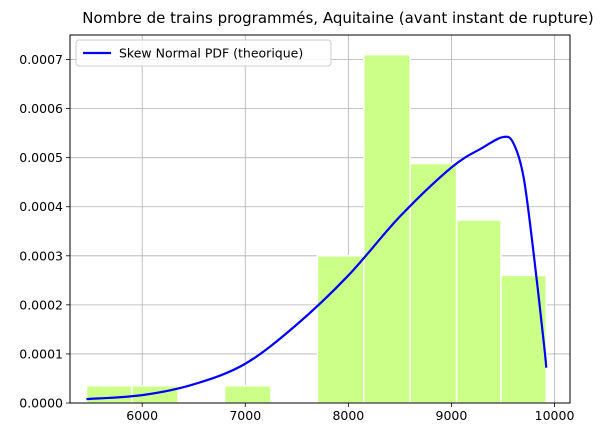  I want to click on legend-label: Skew Normal PDF (theorique), so click(211, 53).